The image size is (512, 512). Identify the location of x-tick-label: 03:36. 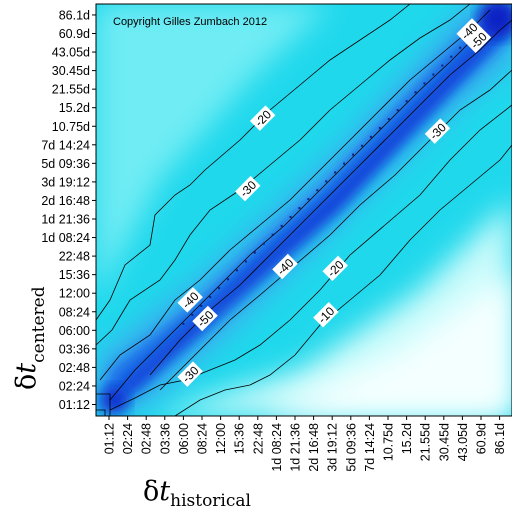
(165, 438).